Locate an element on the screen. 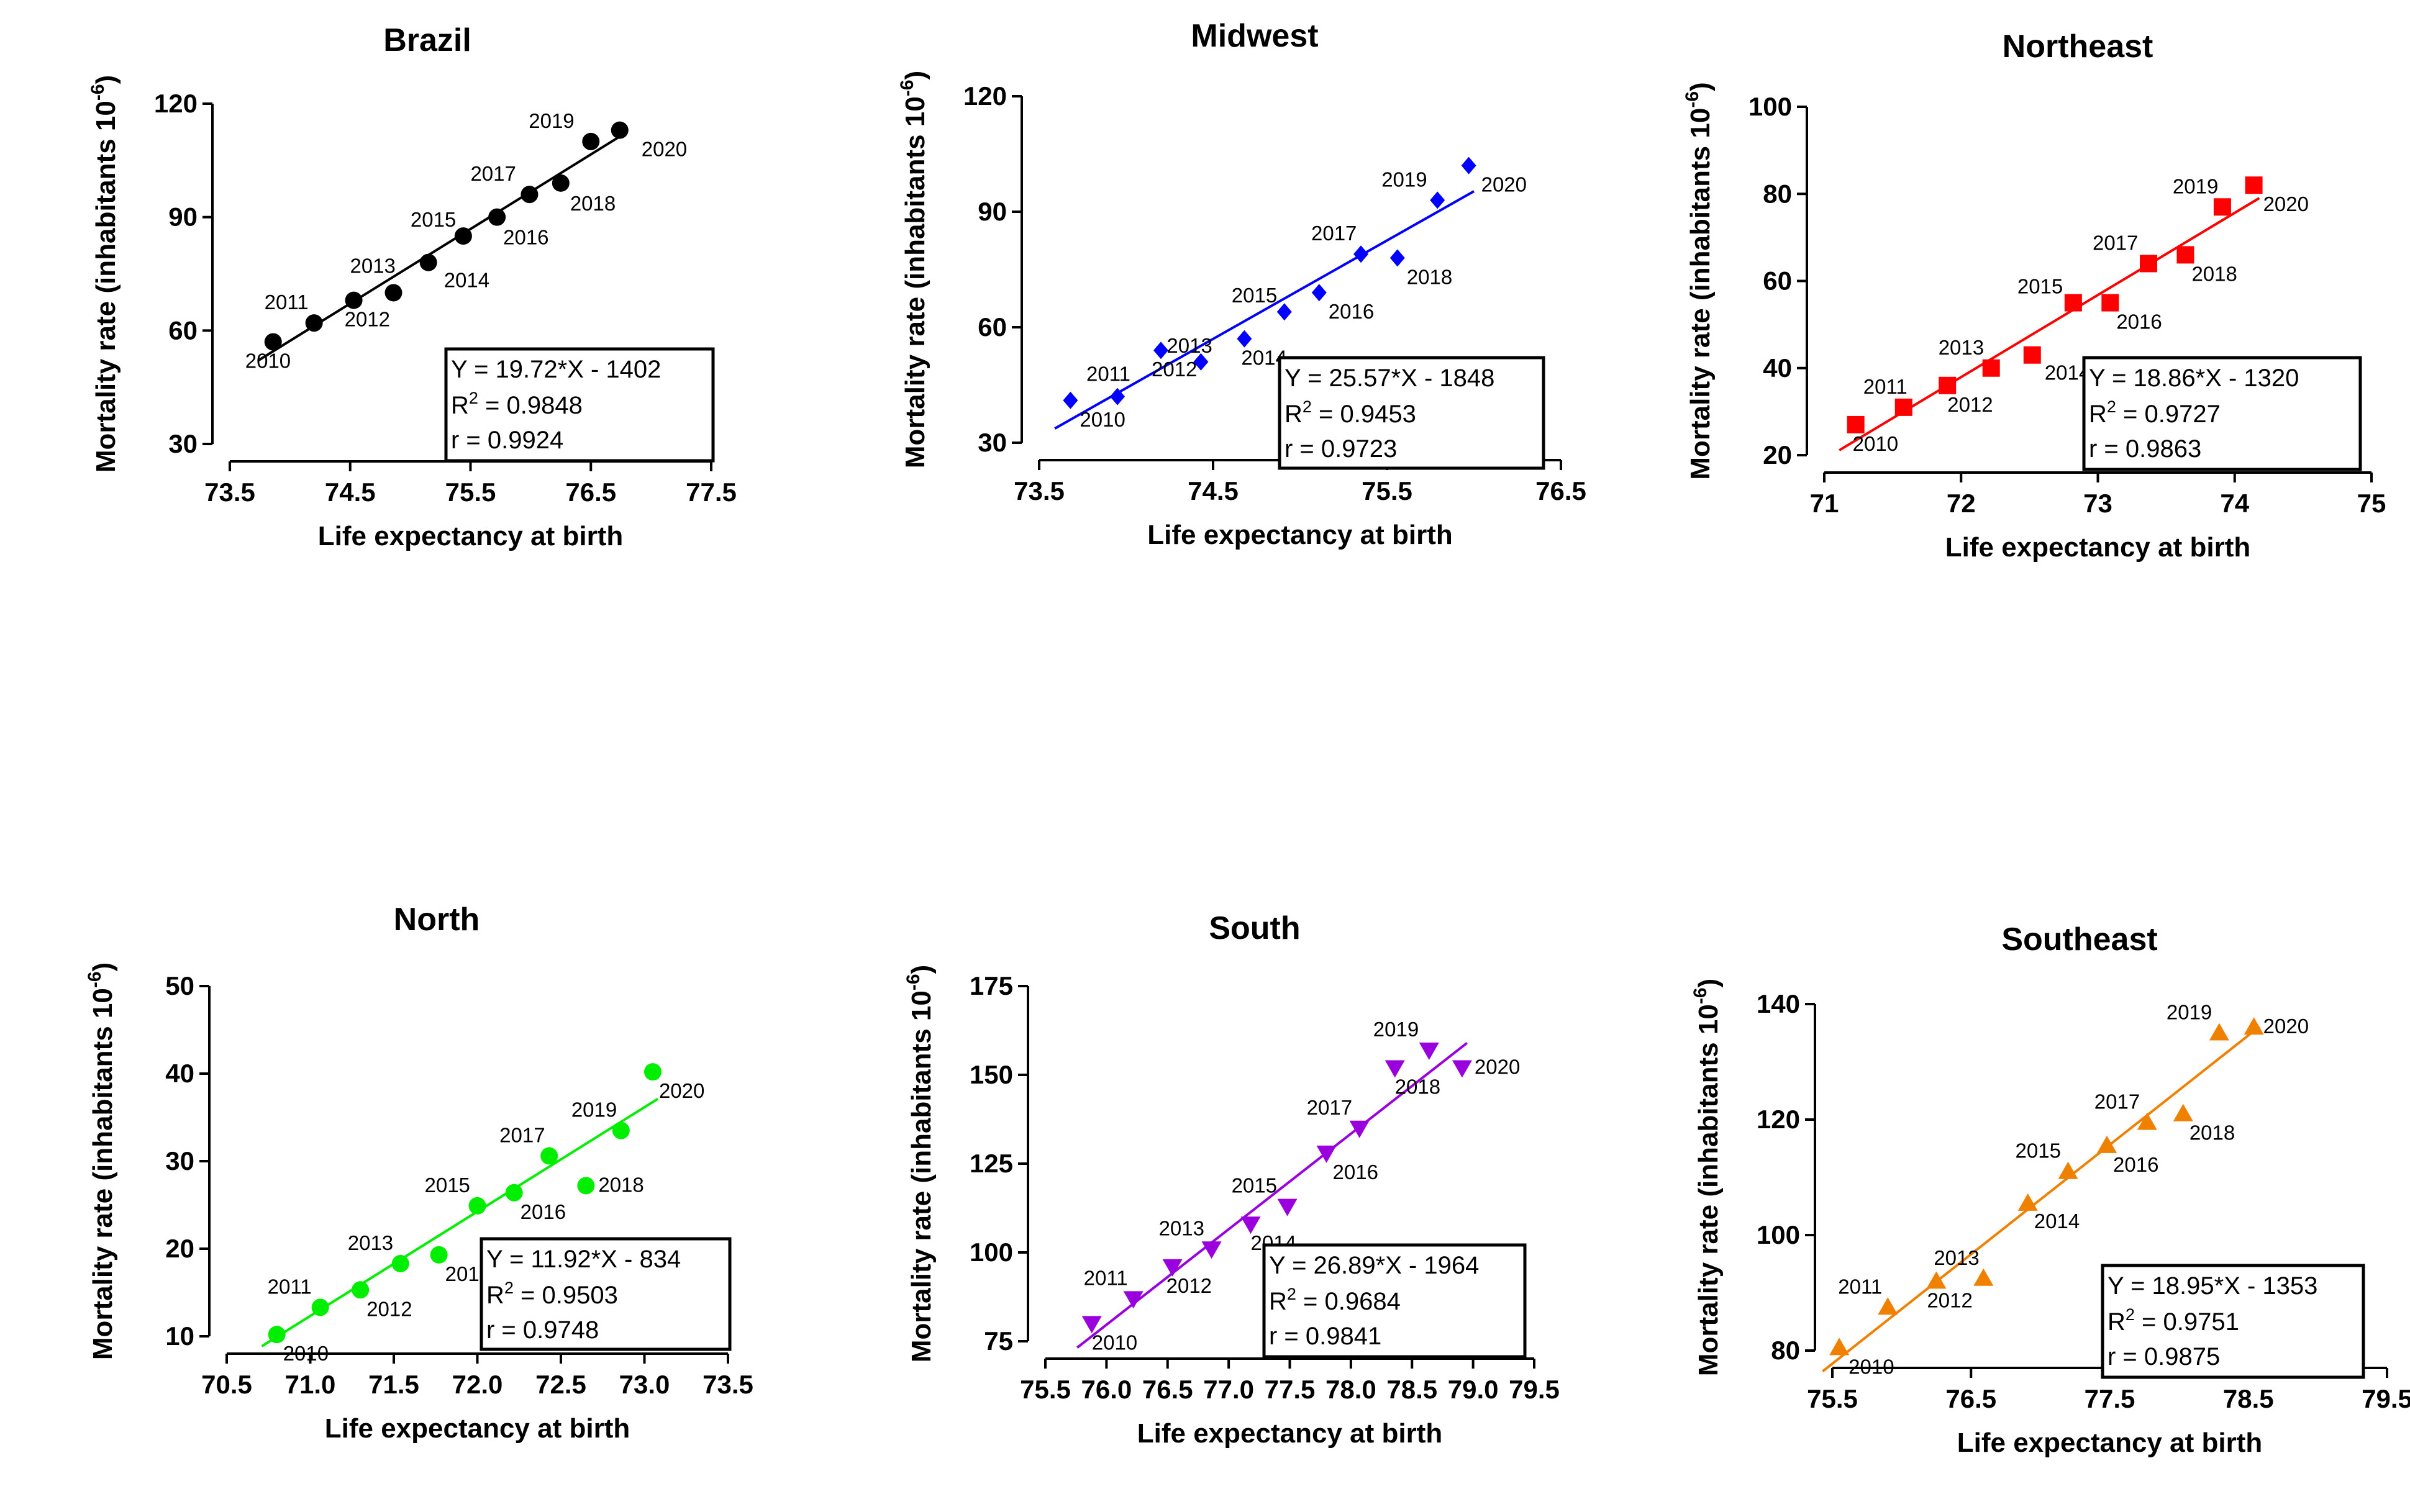 The image size is (2410, 1512). correlation-line: r = 0.9924 is located at coordinates (507, 440).